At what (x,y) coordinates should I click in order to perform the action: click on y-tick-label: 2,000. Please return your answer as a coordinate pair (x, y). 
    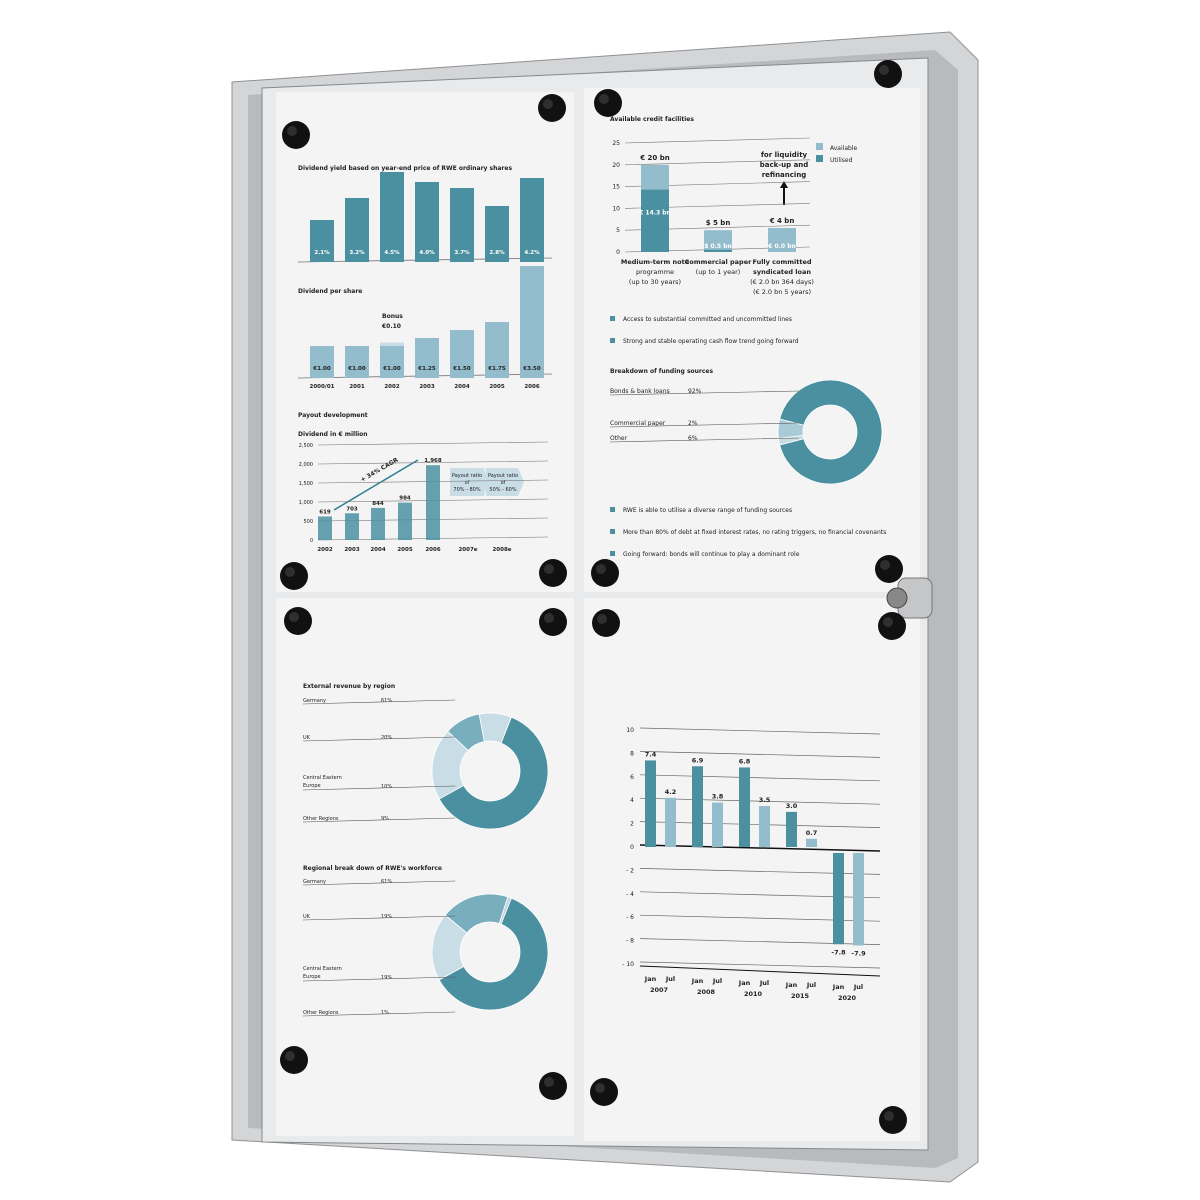
    Looking at the image, I should click on (306, 465).